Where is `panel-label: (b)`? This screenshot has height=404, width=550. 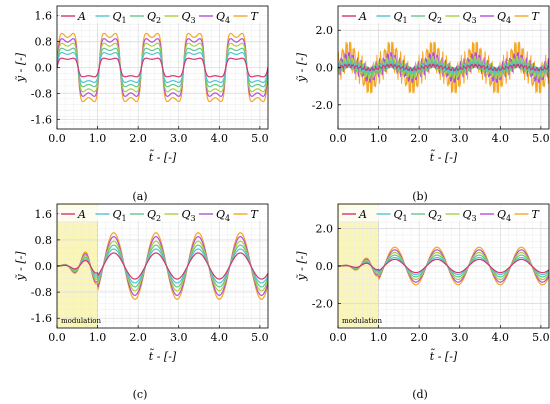
panel-label: (b) is located at coordinates (420, 196).